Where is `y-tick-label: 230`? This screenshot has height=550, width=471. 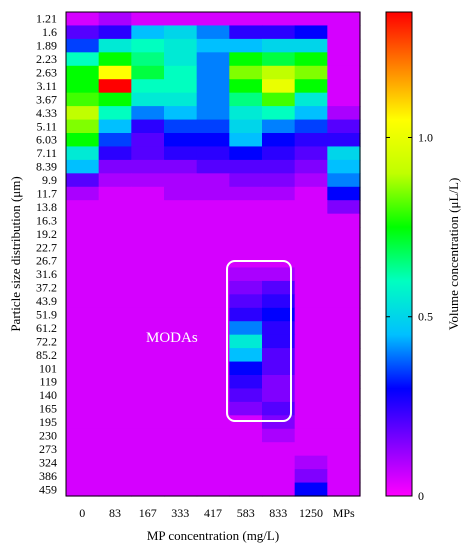 y-tick-label: 230 is located at coordinates (48, 436).